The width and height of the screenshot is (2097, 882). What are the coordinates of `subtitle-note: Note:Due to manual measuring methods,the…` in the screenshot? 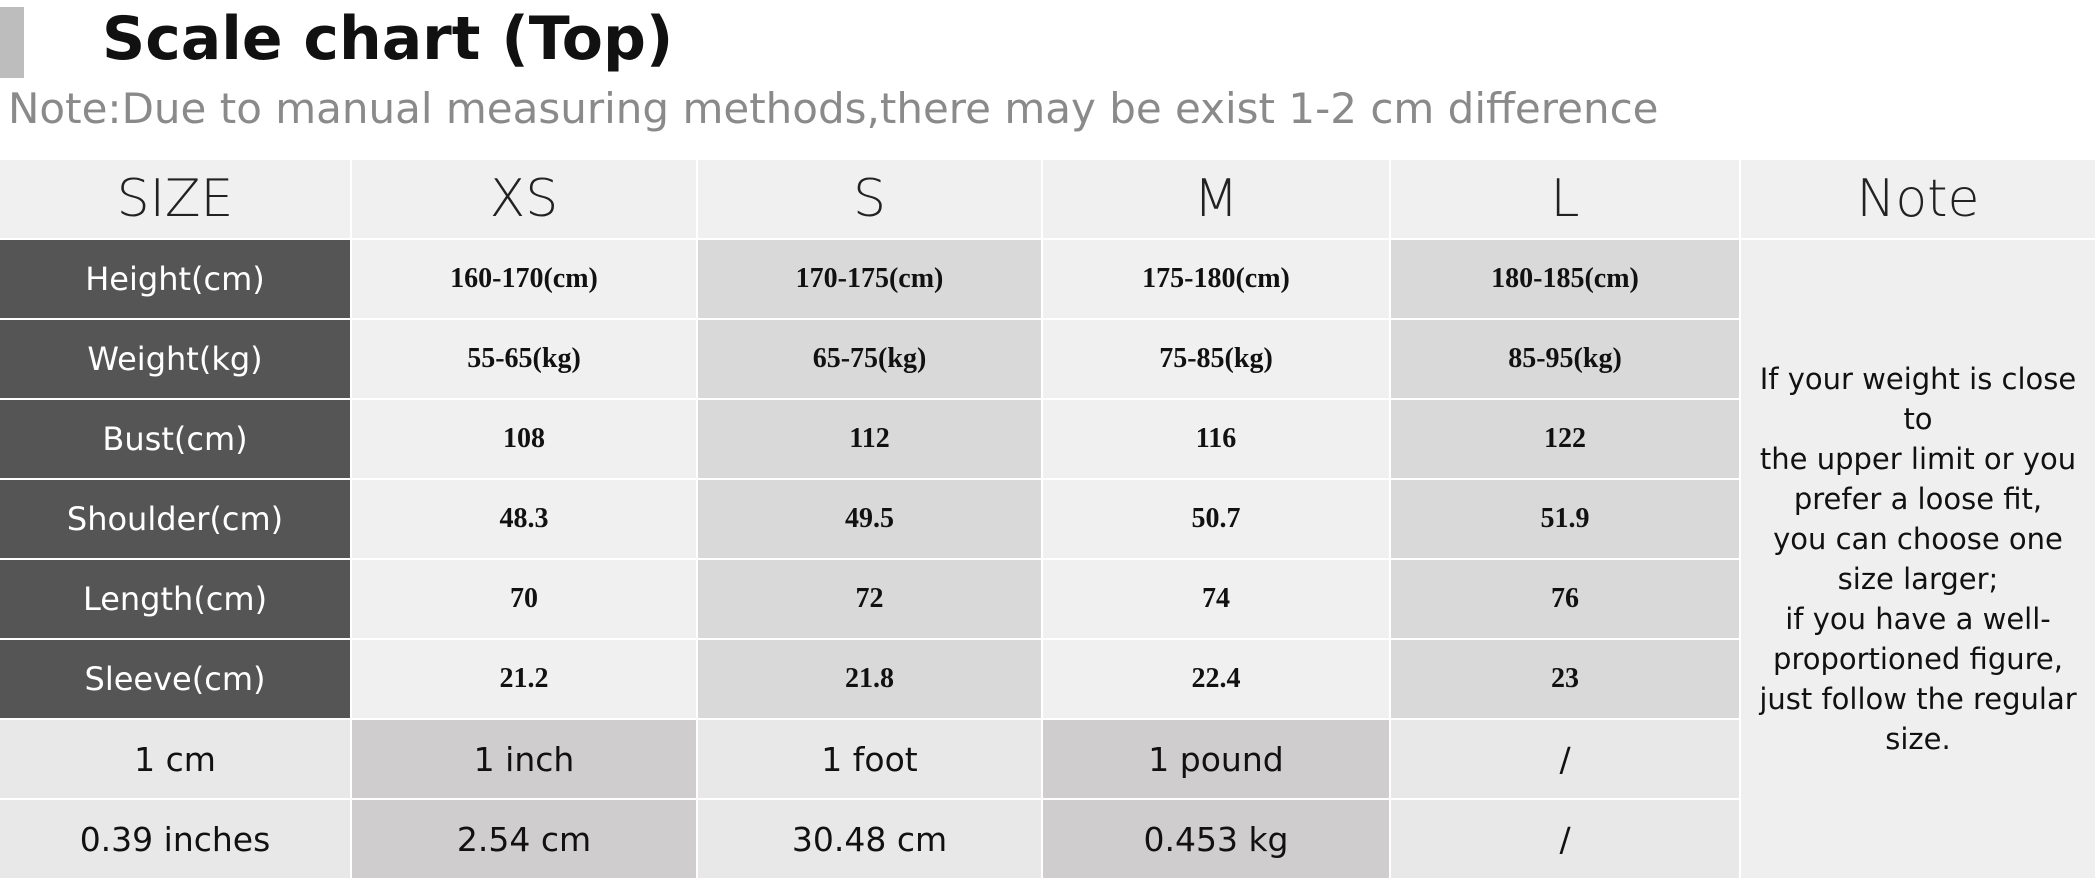 It's located at (833, 108).